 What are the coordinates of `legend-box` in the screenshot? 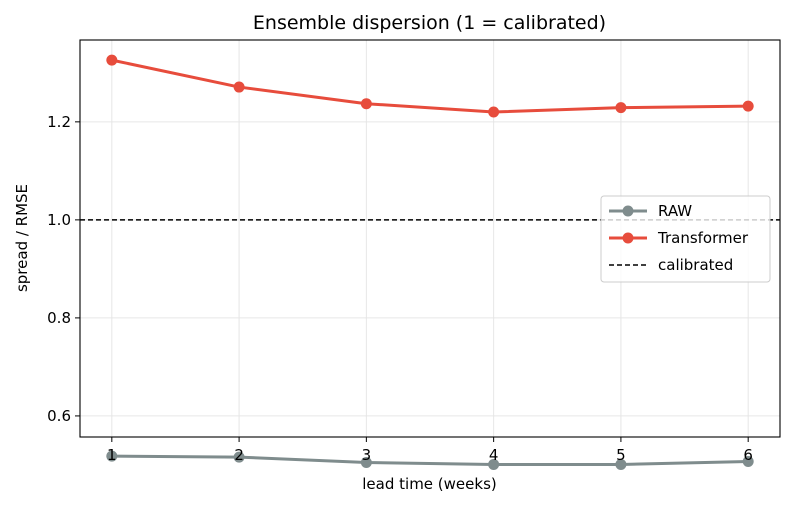 It's located at (685, 239).